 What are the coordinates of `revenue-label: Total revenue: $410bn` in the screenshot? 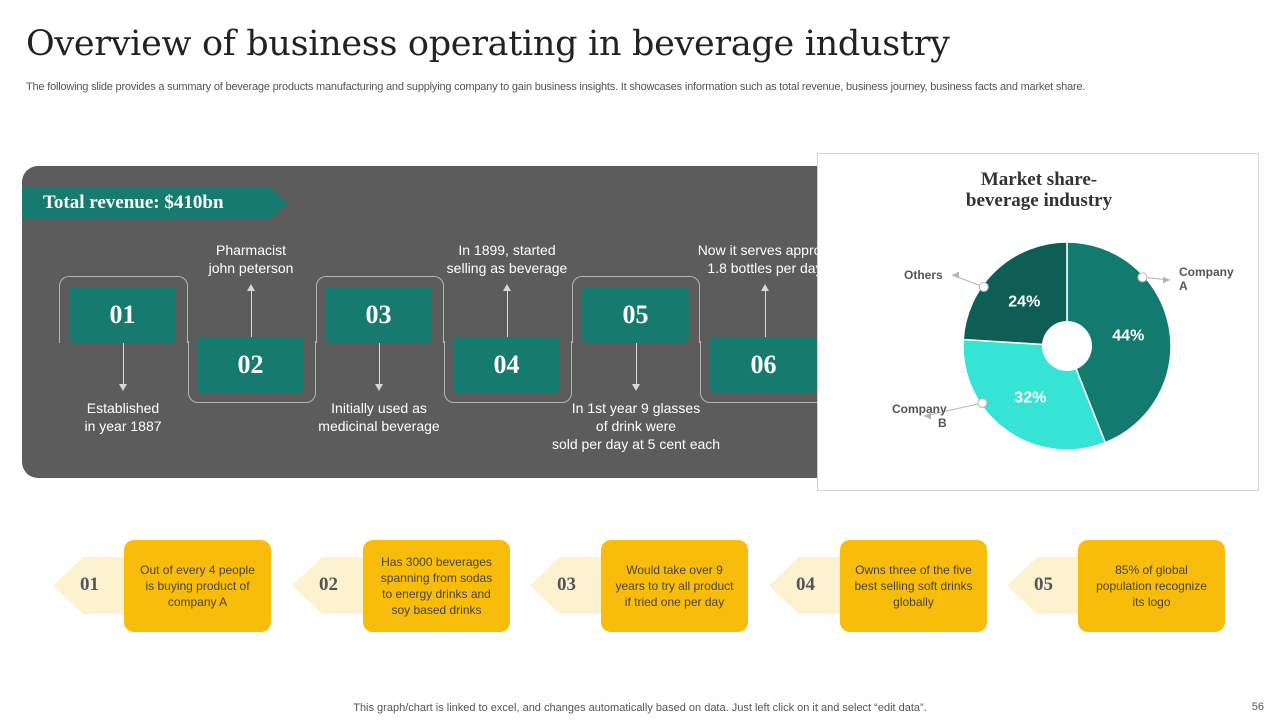 It's located at (133, 202).